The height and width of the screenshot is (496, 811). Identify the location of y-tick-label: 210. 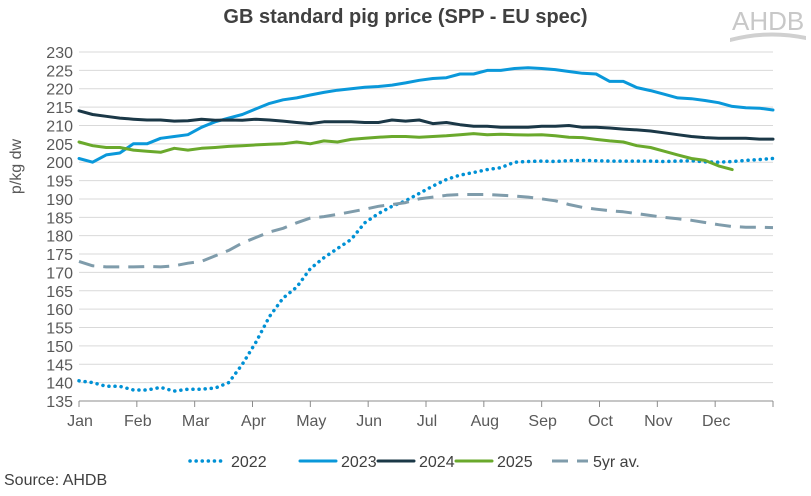
(59, 126).